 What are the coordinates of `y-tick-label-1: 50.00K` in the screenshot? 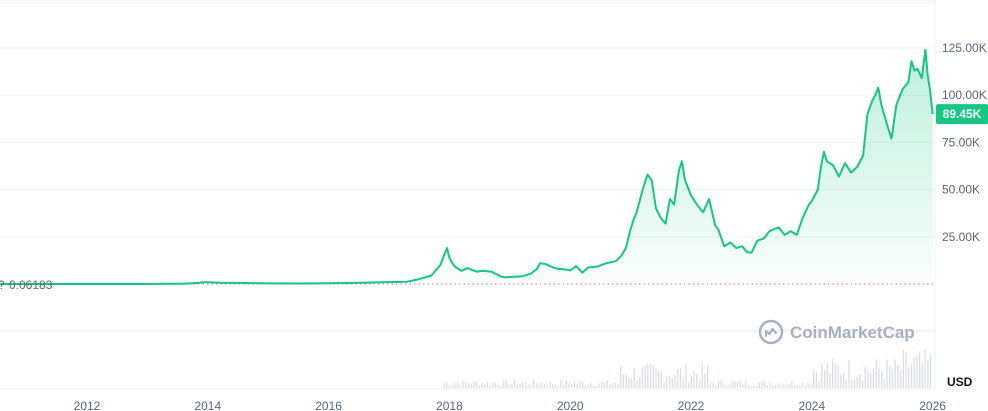 It's located at (961, 190).